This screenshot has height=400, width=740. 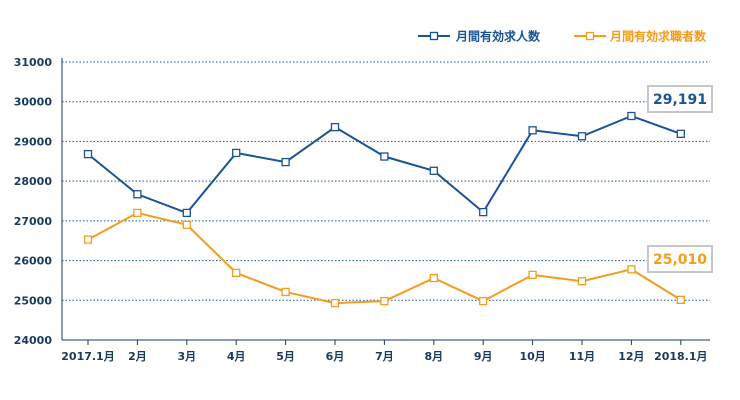 I want to click on x-tick-label: 2月, so click(x=137, y=356).